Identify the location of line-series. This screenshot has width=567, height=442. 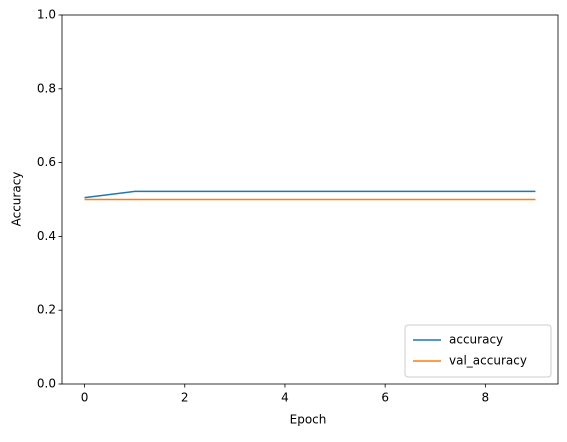
(310, 194).